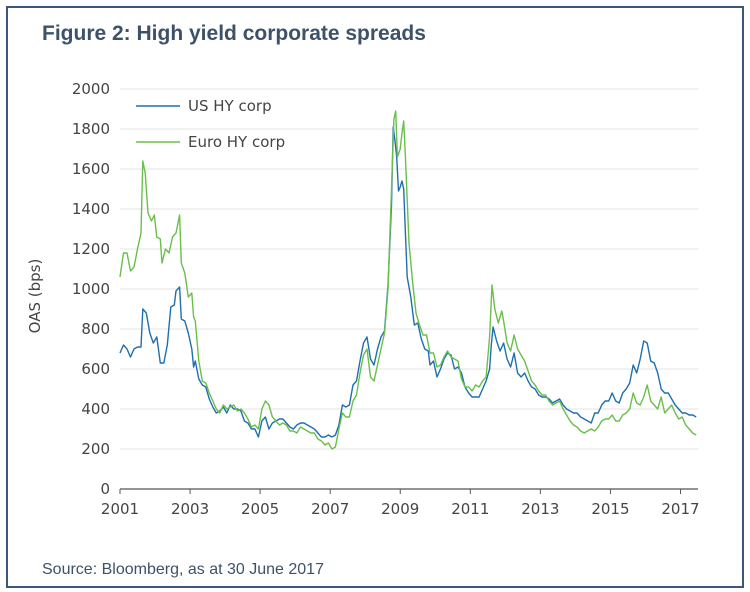  What do you see at coordinates (95, 369) in the screenshot?
I see `y-tick-label: 600` at bounding box center [95, 369].